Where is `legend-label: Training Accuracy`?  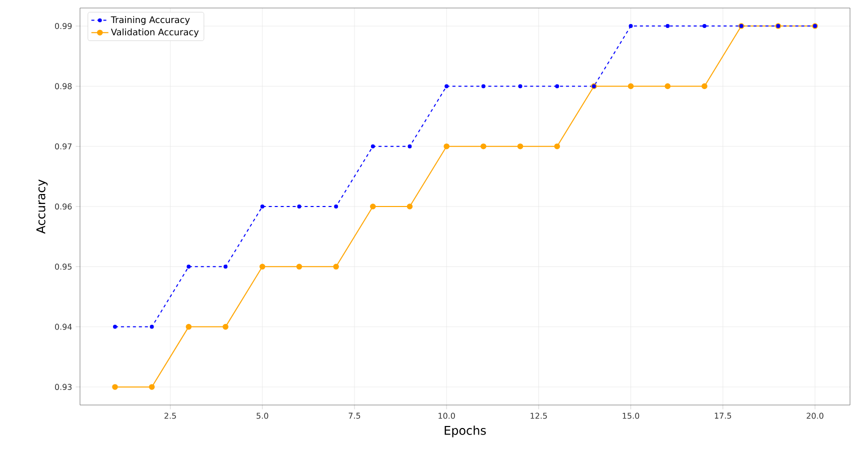
legend-label: Training Accuracy is located at coordinates (150, 20).